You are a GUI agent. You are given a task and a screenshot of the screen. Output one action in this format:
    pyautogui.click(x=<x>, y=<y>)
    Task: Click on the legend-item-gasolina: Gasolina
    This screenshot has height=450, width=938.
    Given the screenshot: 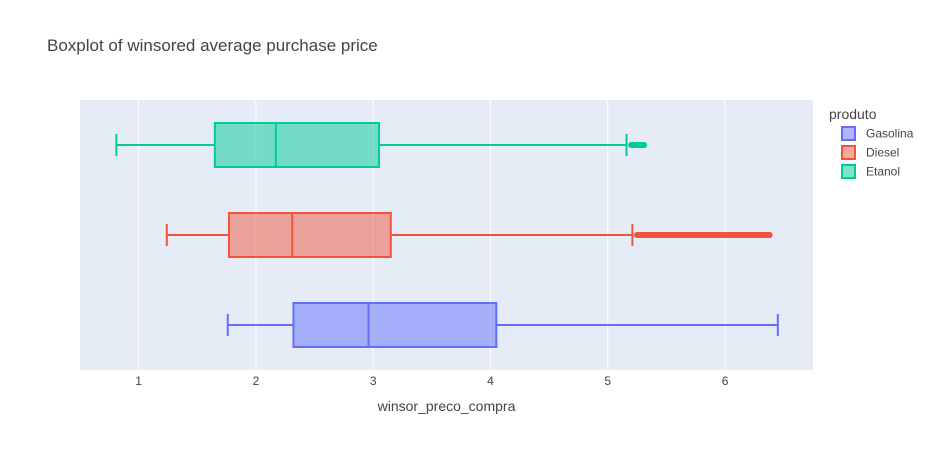 What is the action you would take?
    pyautogui.click(x=877, y=133)
    